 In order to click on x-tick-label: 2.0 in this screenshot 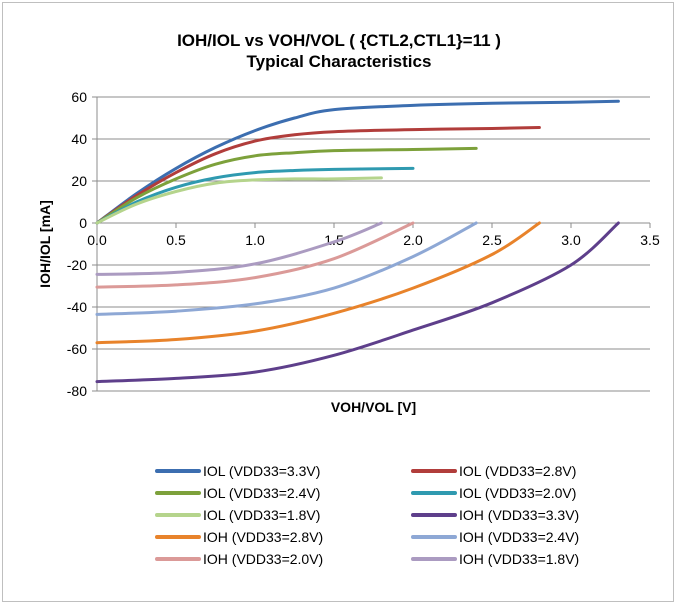, I will do `click(413, 240)`.